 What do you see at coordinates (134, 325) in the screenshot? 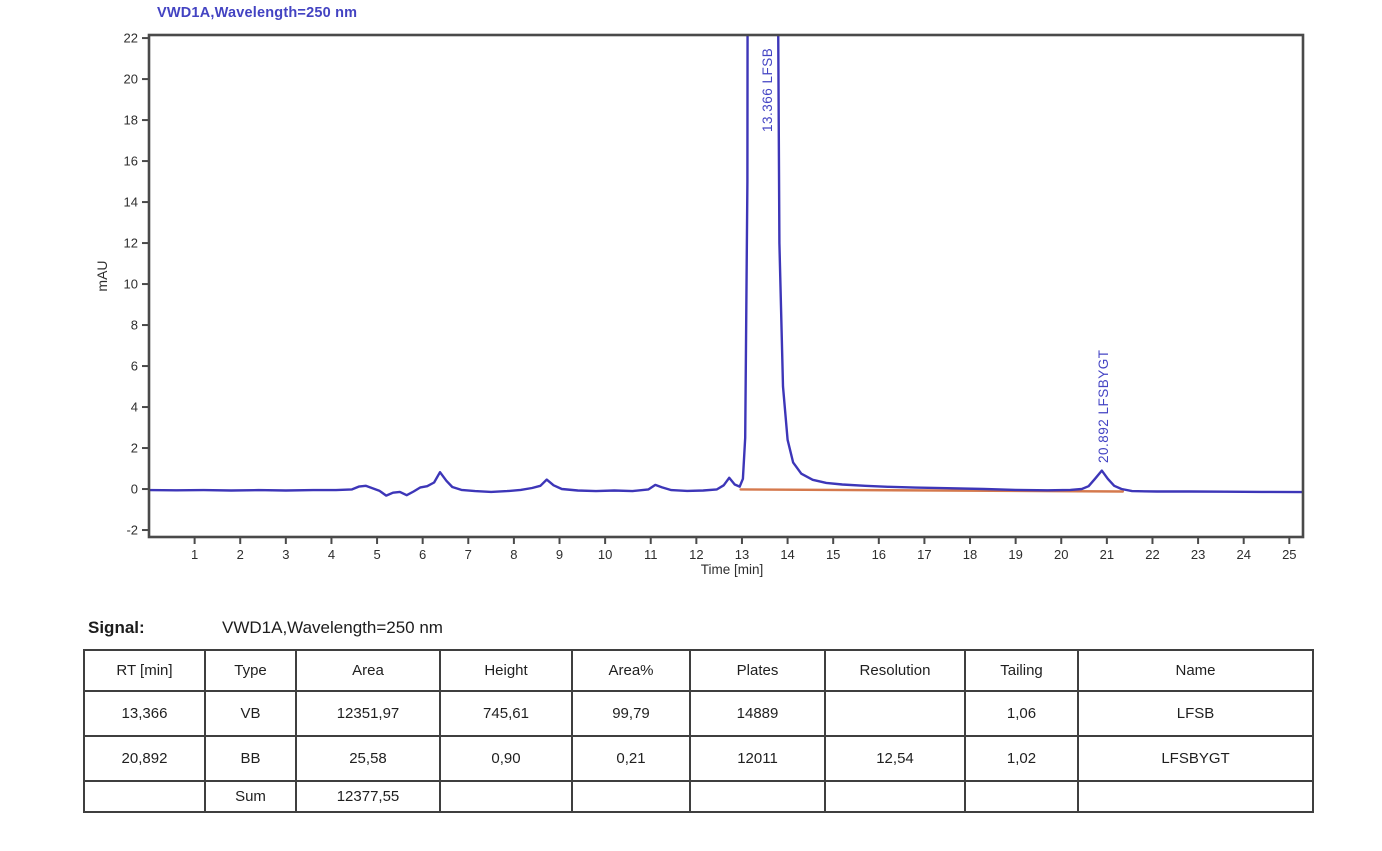
I see `y-tick-label: 8` at bounding box center [134, 325].